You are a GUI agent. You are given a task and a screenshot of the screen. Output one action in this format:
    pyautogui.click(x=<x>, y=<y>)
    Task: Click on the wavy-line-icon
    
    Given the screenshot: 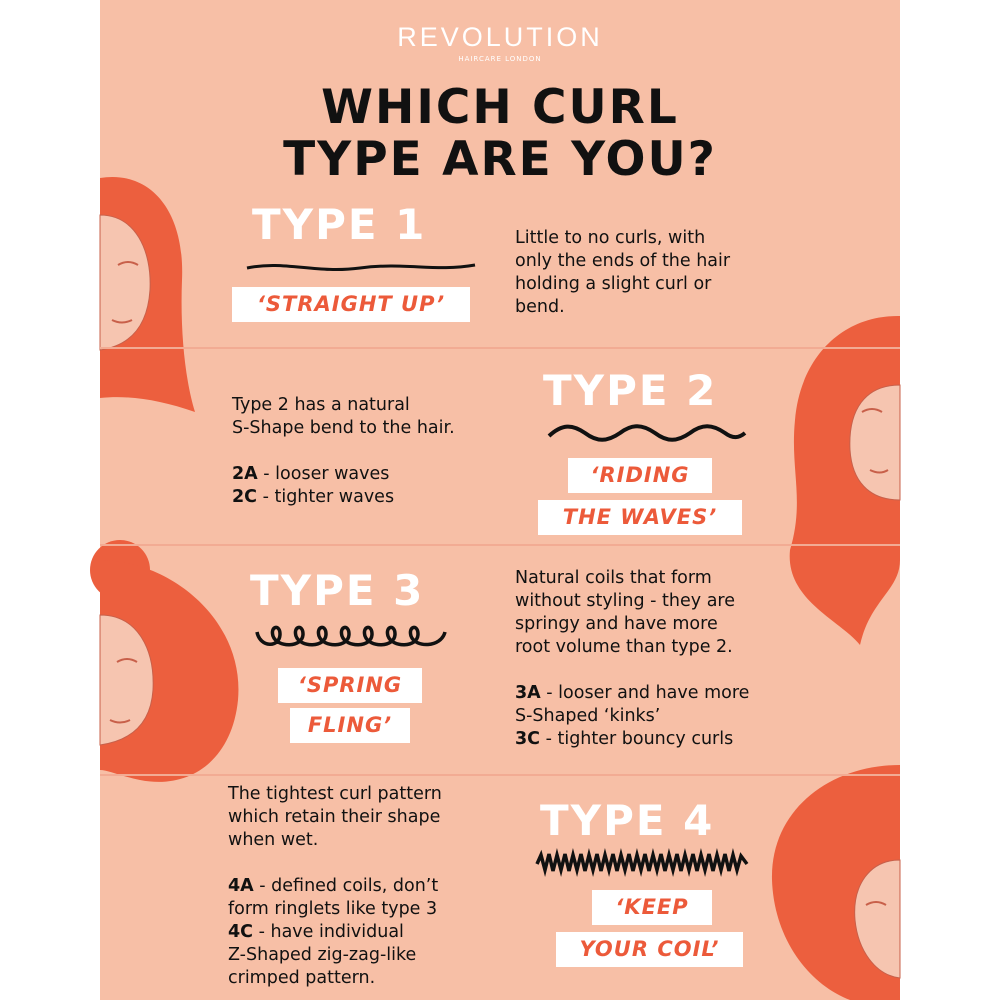 What is the action you would take?
    pyautogui.click(x=647, y=433)
    